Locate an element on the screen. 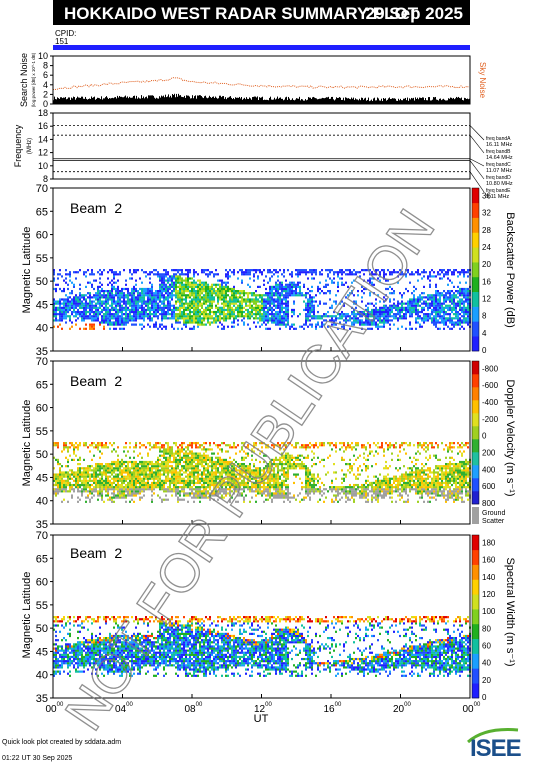  freq-ytick-label: 16 is located at coordinates (43, 126).